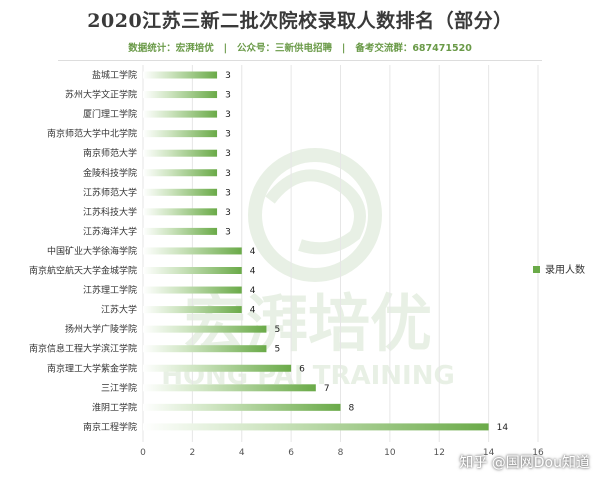  I want to click on x-tick-label: 12, so click(439, 453).